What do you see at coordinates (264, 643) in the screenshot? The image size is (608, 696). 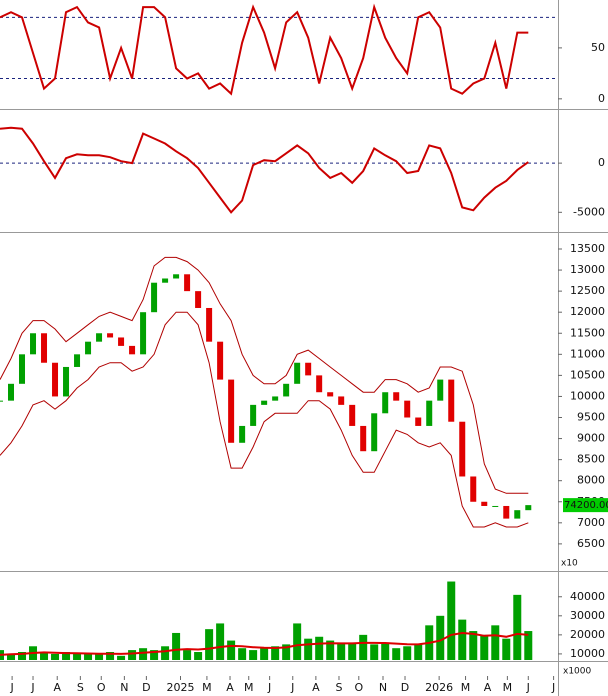 I see `volume-ma` at bounding box center [264, 643].